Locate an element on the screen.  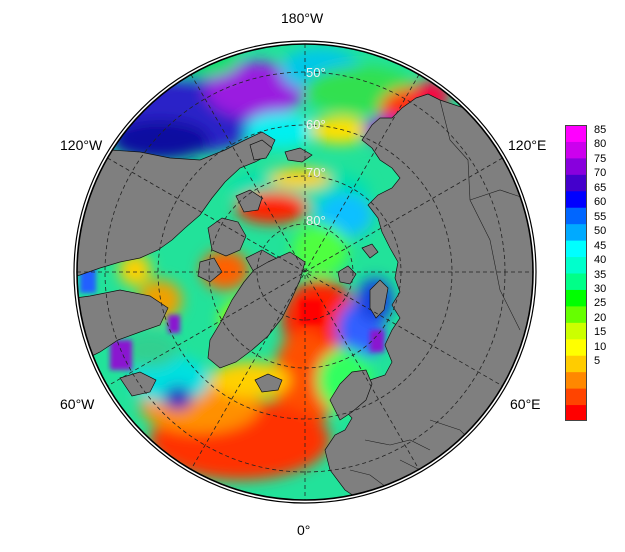
colorbar-tick-label: 35 is located at coordinates (600, 274).